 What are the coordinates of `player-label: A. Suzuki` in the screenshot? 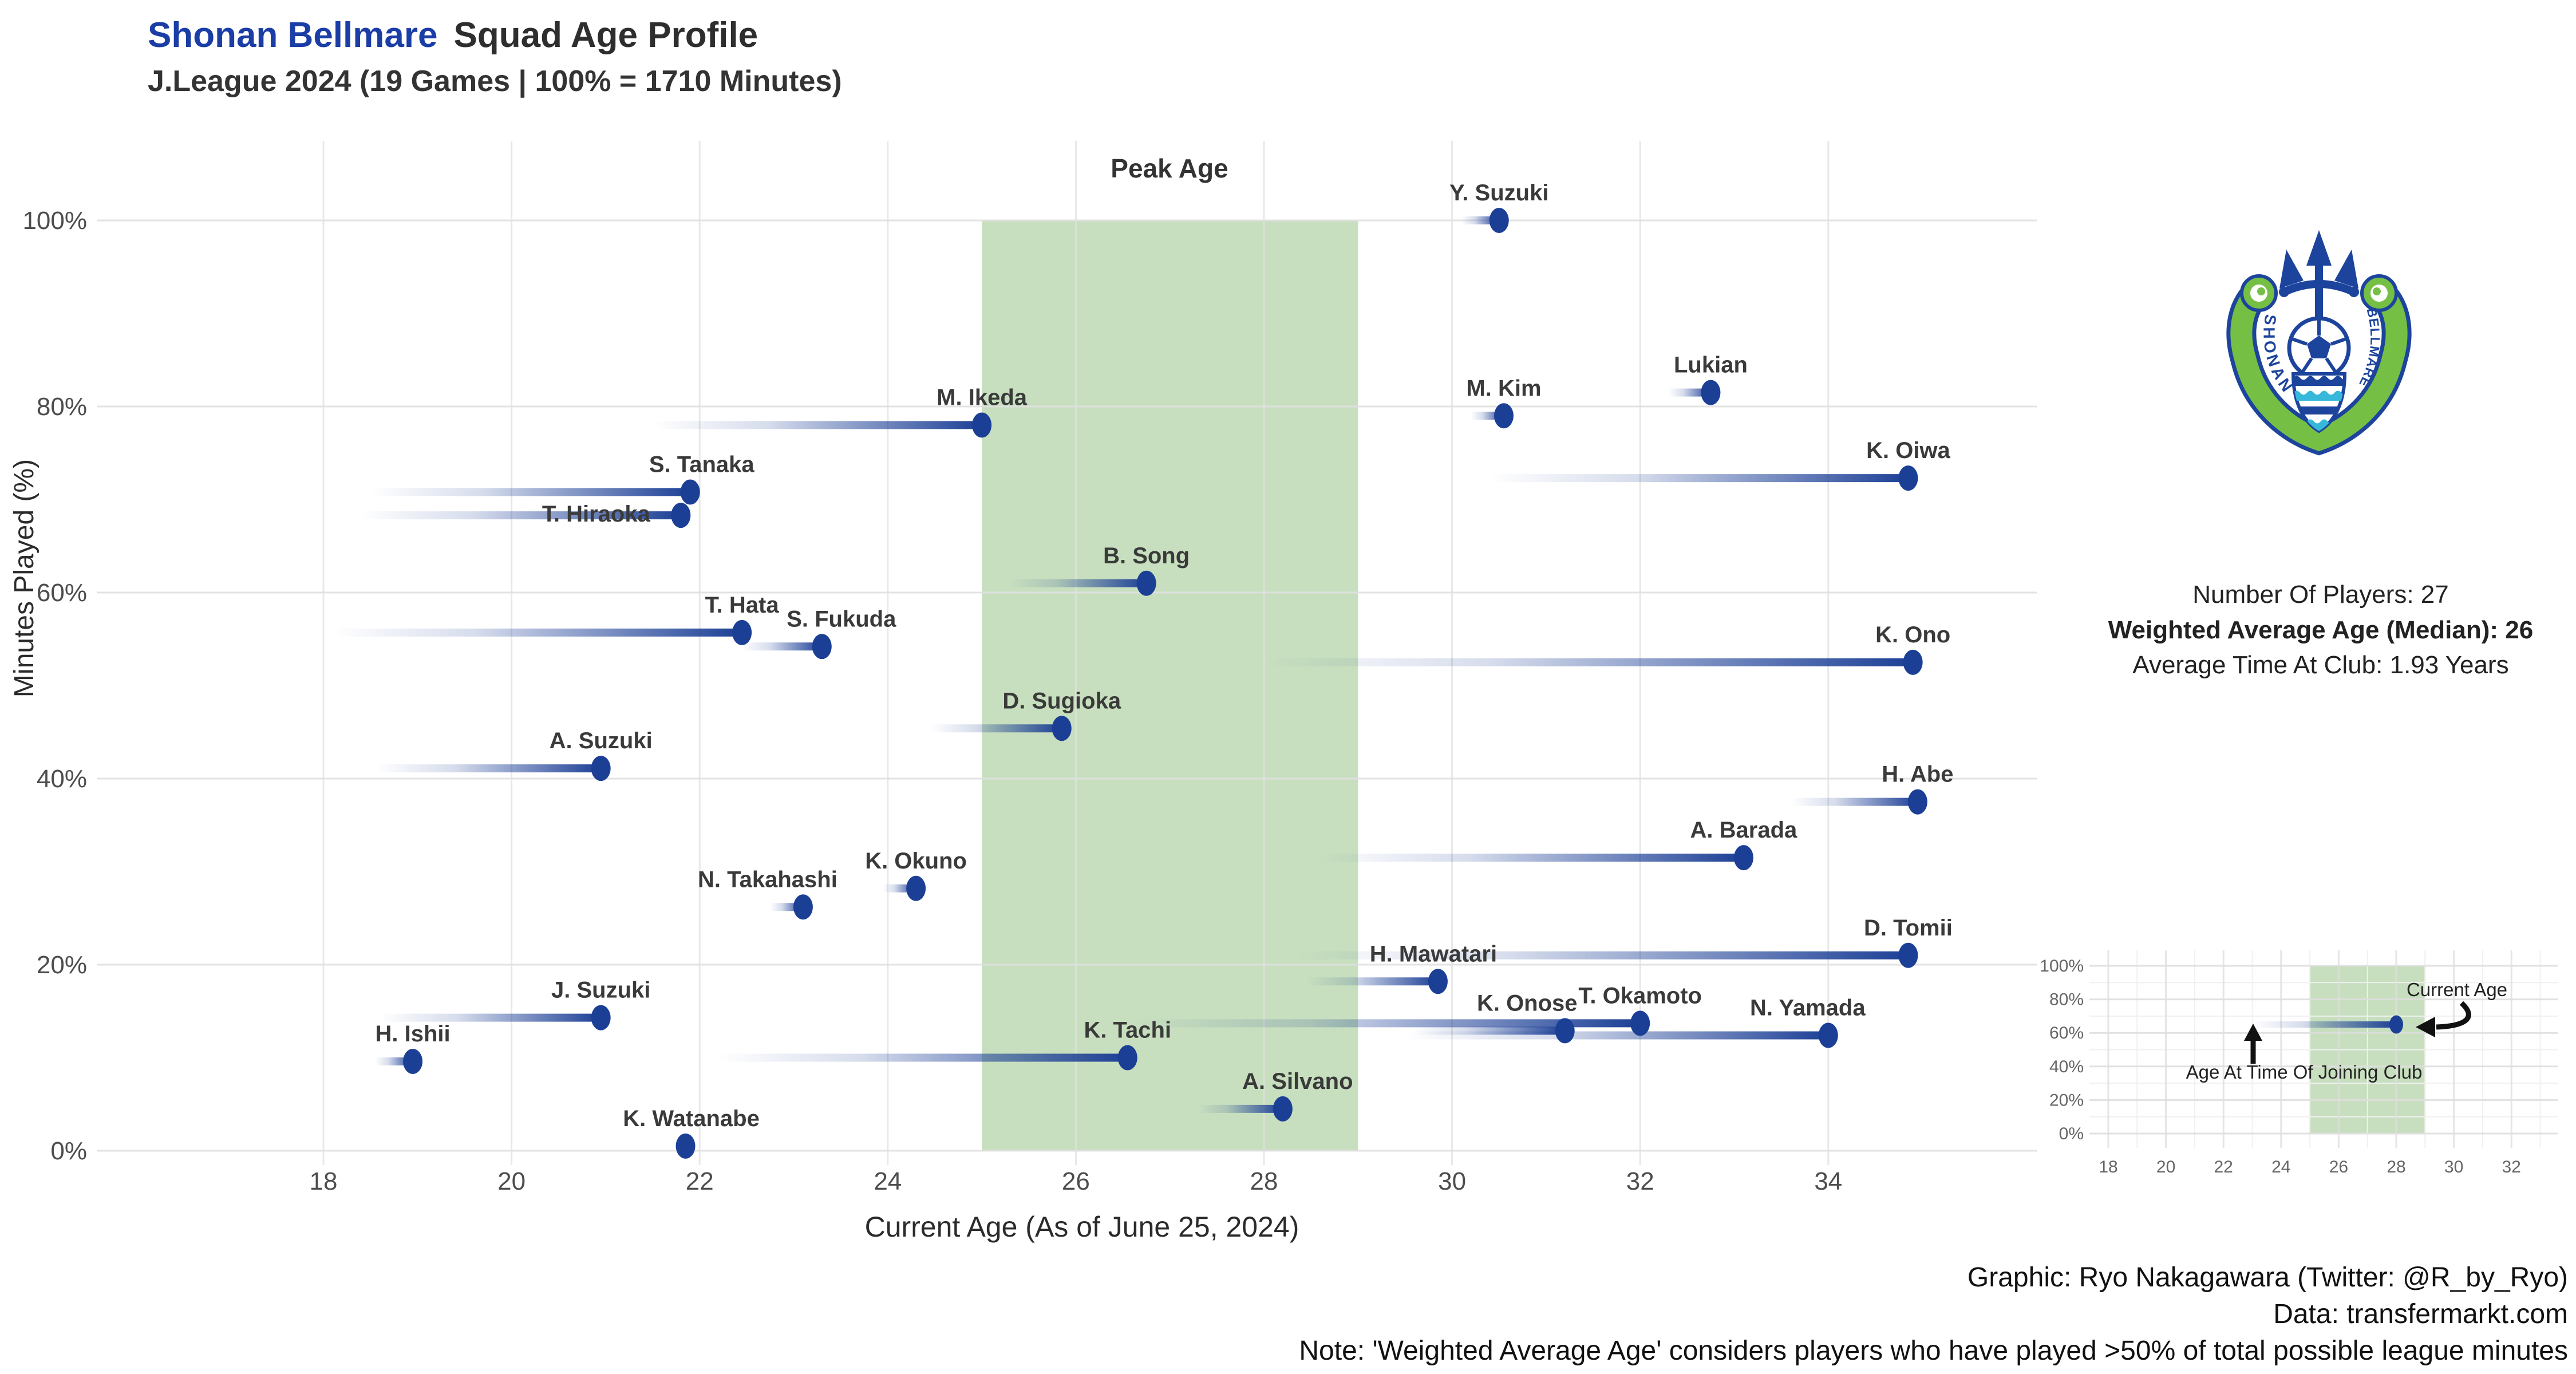 It's located at (601, 740).